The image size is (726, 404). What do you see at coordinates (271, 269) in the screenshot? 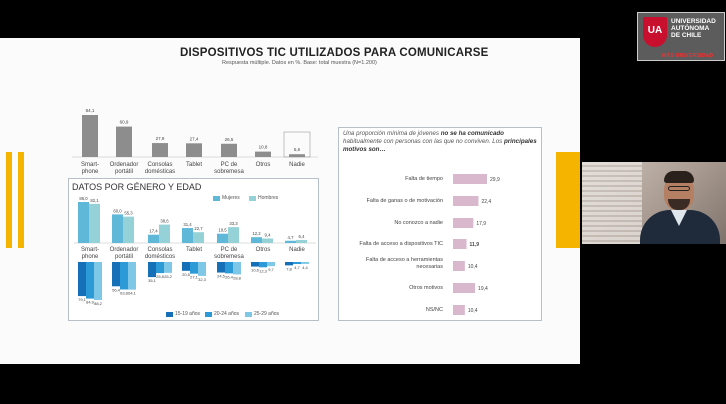
I see `age_25_29-label-5: 9,7` at bounding box center [271, 269].